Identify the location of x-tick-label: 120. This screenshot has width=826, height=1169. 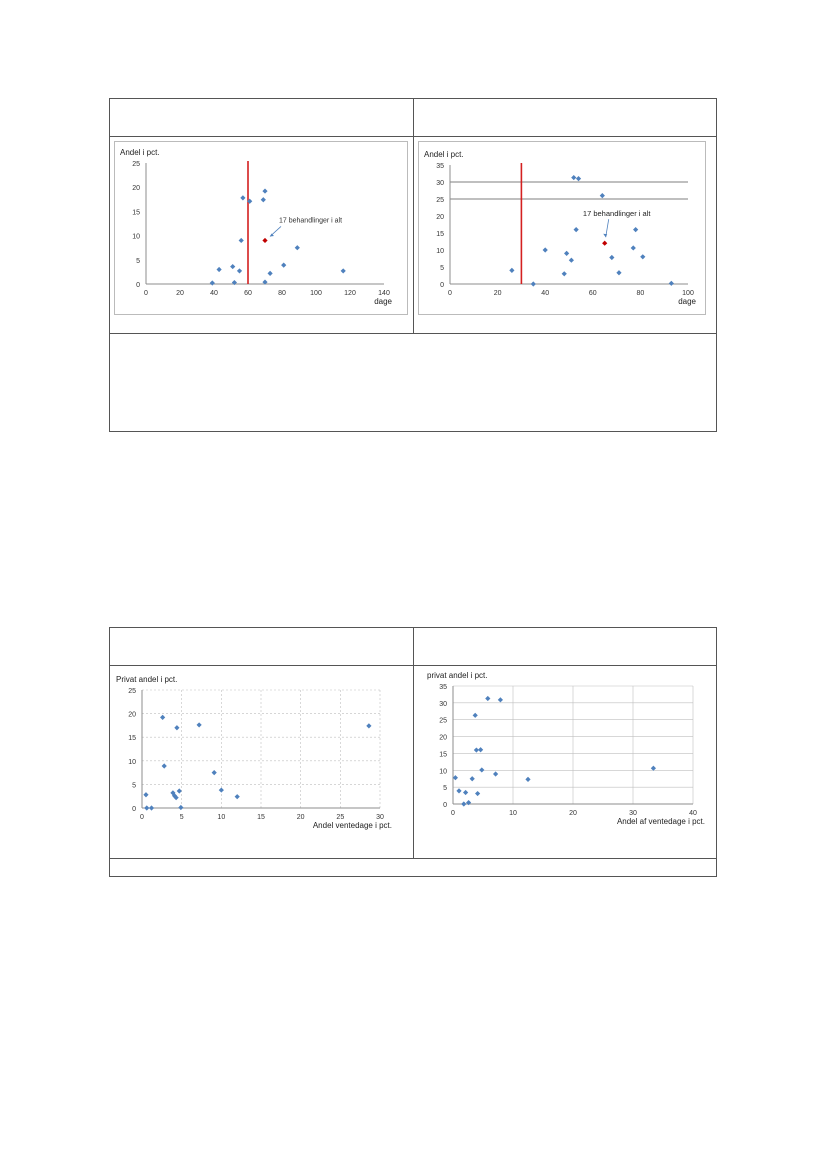
(350, 293).